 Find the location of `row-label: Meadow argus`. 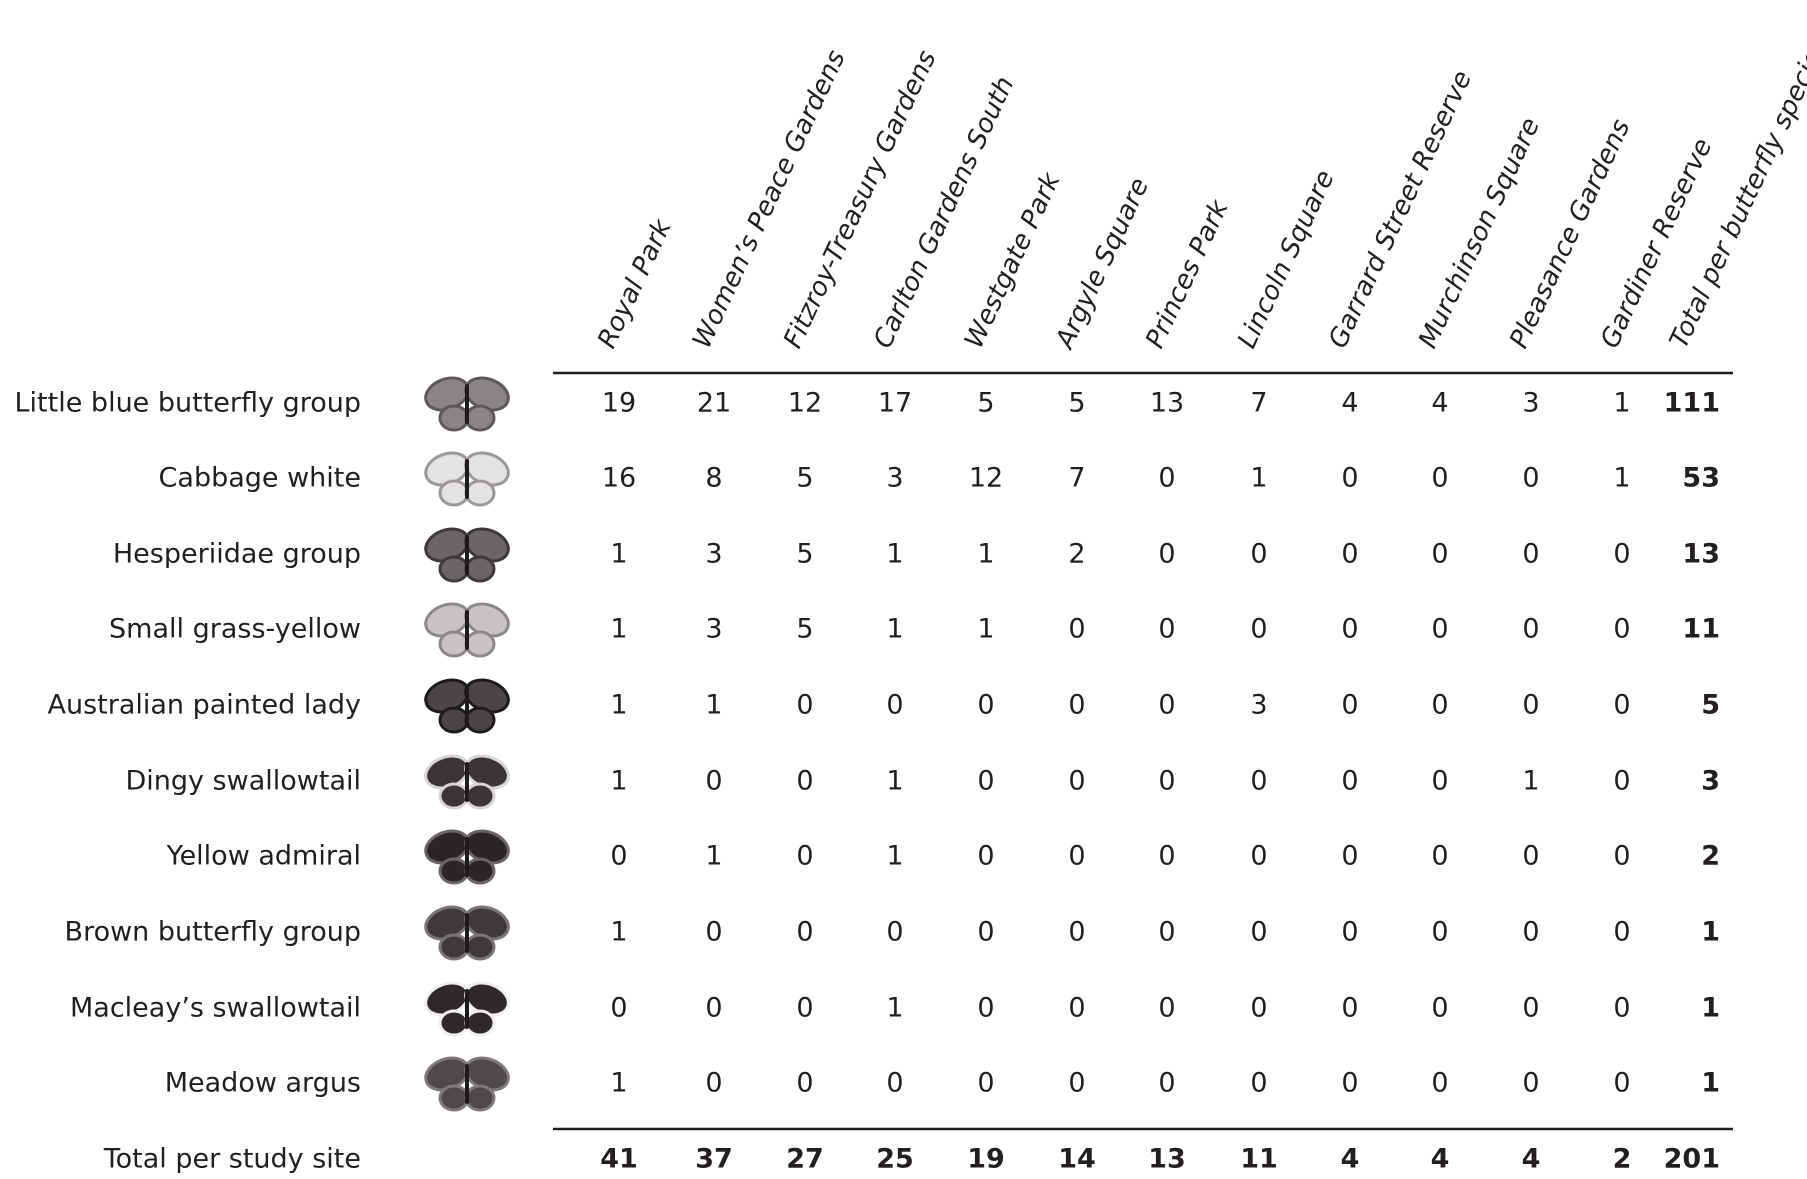

row-label: Meadow argus is located at coordinates (263, 1083).